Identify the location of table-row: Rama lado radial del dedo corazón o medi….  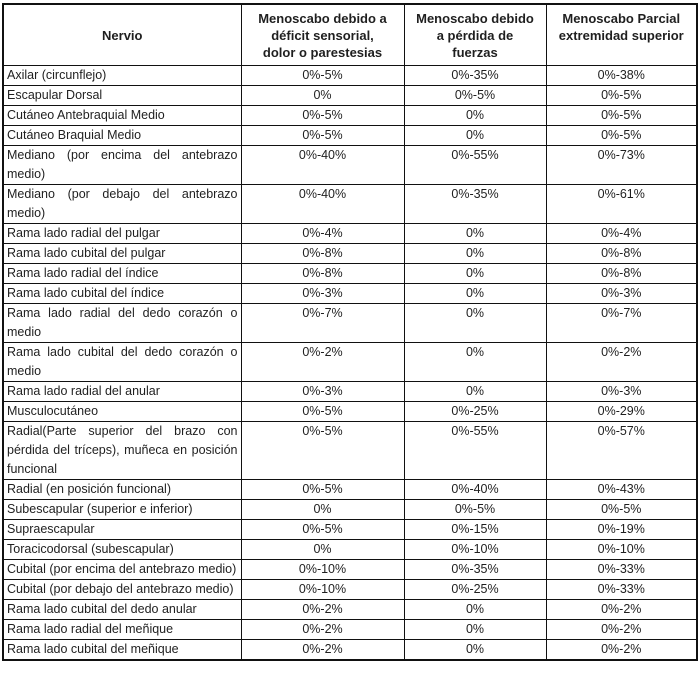
(350, 323).